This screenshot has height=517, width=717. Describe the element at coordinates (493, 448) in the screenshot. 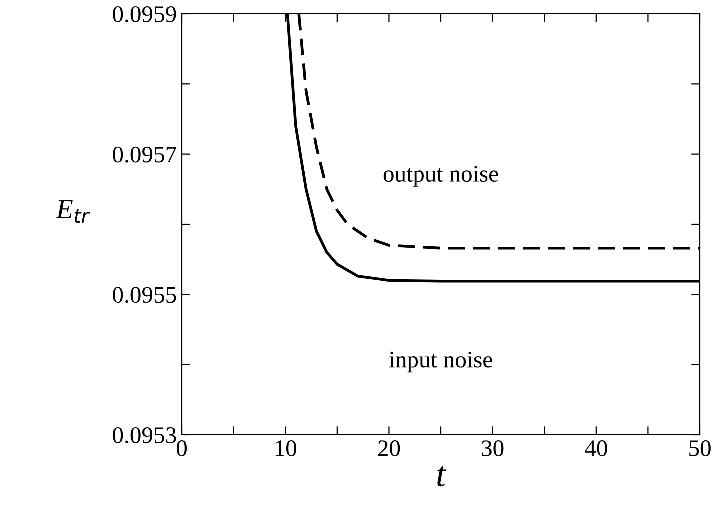

I see `x-tick-label: 30` at that location.